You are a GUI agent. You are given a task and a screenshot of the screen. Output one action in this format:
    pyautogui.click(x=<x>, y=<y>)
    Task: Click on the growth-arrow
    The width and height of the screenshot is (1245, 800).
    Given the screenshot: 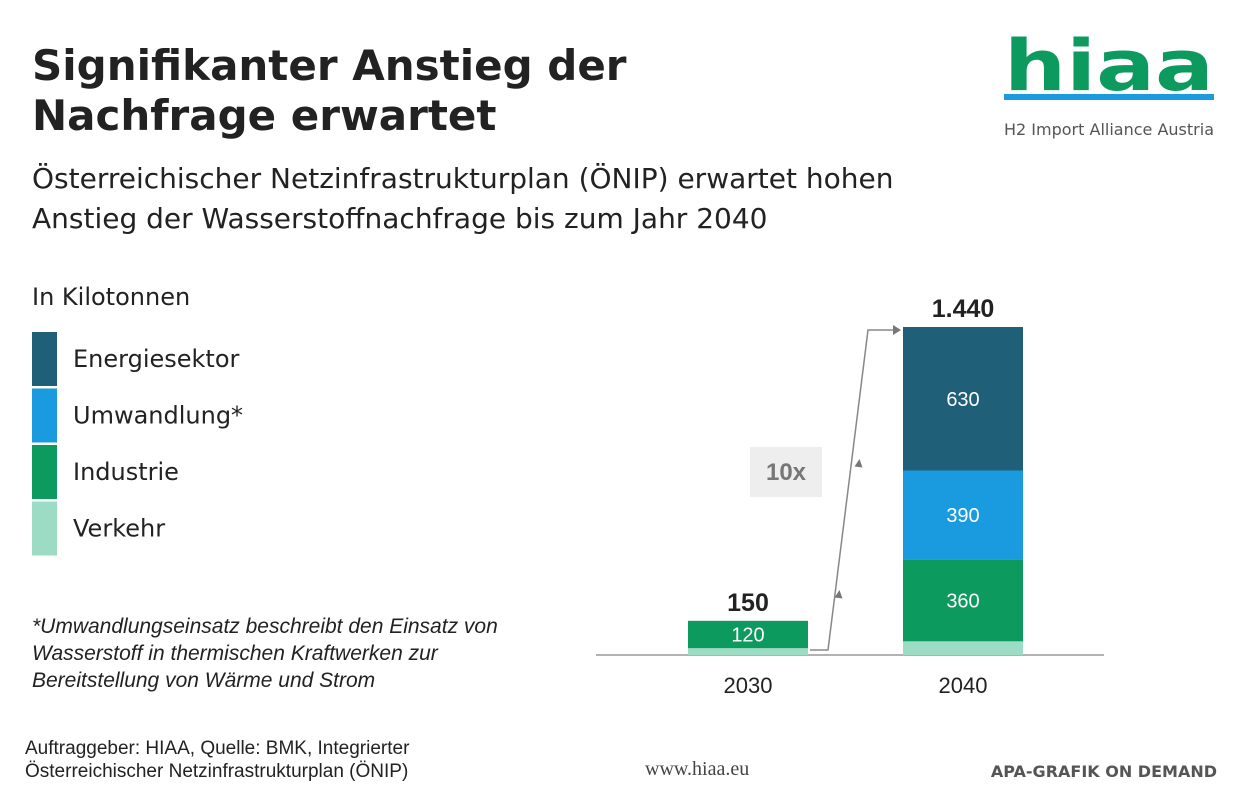 What is the action you would take?
    pyautogui.click(x=851, y=490)
    